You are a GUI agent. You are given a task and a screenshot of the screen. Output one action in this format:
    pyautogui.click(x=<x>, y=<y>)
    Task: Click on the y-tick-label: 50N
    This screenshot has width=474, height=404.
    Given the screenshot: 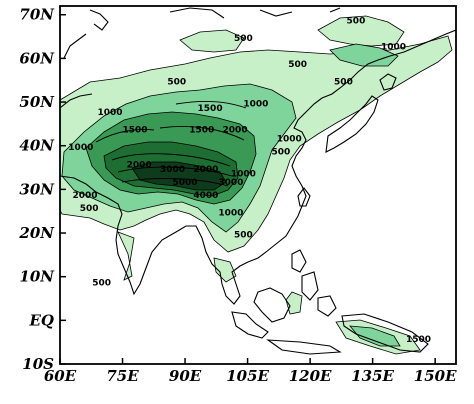 What is the action you would take?
    pyautogui.click(x=37, y=102)
    